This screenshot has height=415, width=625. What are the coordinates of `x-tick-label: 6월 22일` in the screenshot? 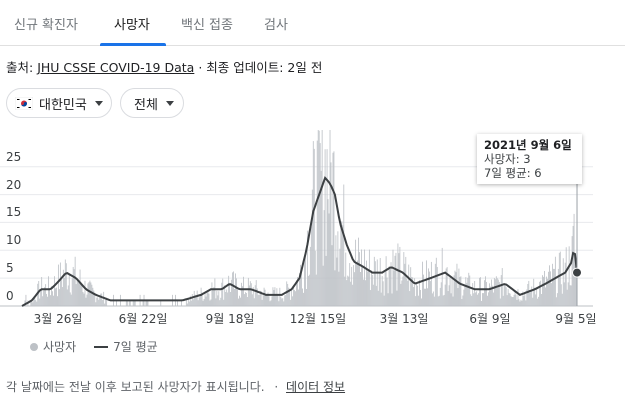 It's located at (143, 319).